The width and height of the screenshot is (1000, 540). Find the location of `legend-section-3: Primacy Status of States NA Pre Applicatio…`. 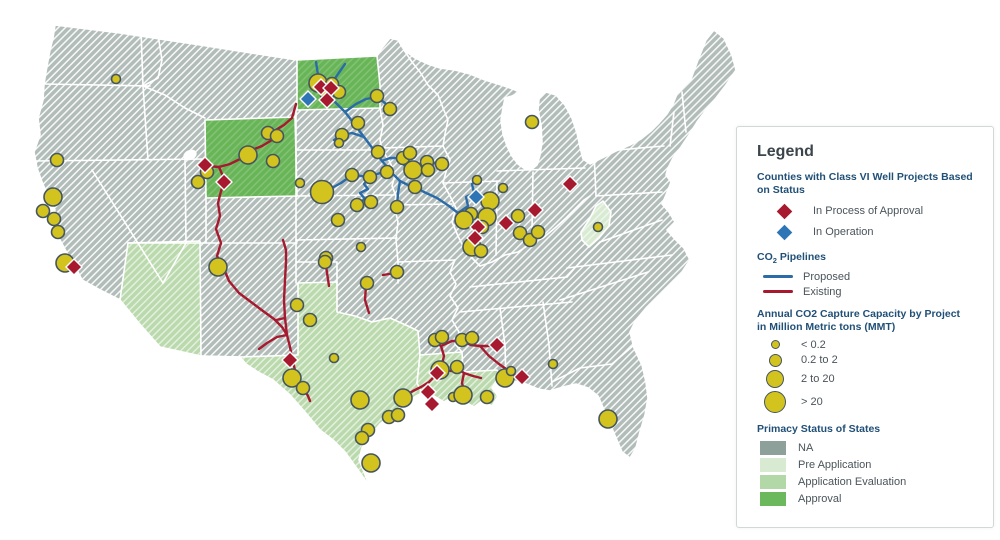

legend-section-3: Primacy Status of States NA Pre Applicatio… is located at coordinates (870, 465).